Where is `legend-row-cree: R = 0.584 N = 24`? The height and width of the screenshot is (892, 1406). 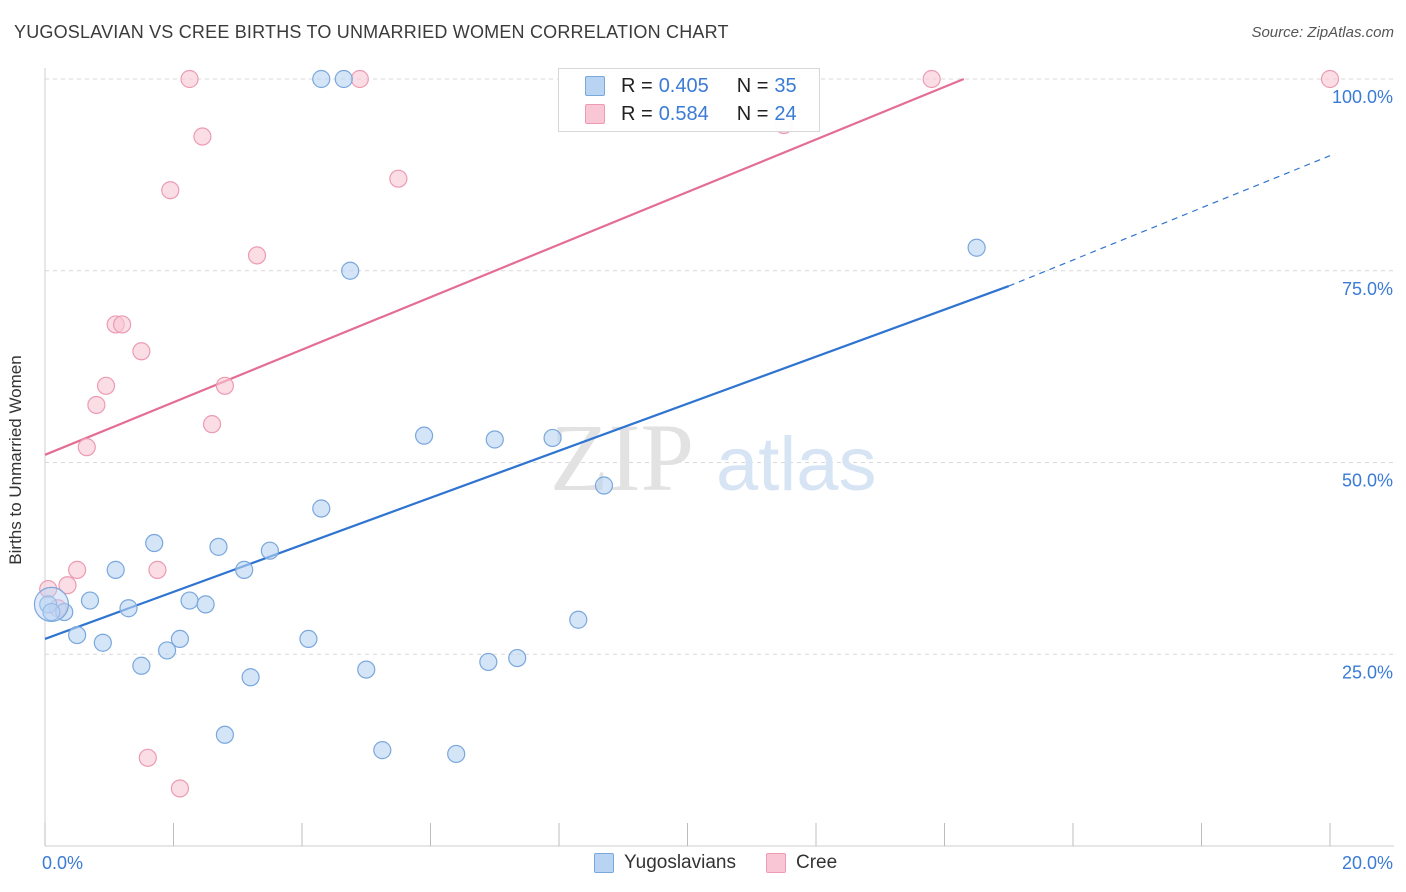 legend-row-cree: R = 0.584 N = 24 is located at coordinates (691, 114).